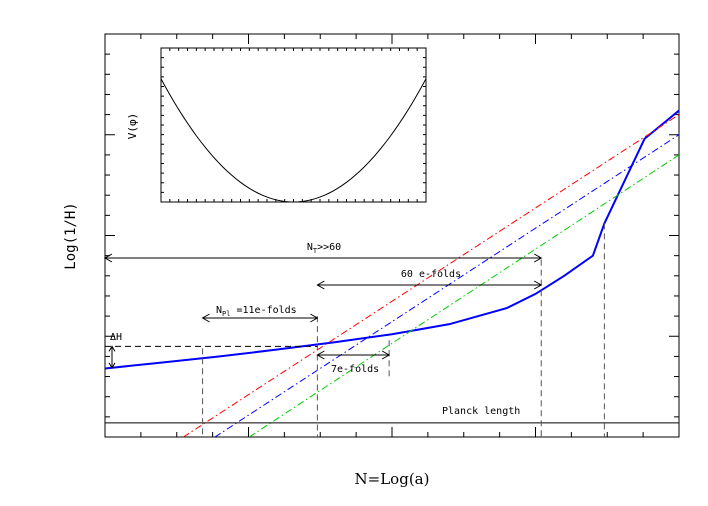 The width and height of the screenshot is (708, 506). I want to click on x-axis-label: N=Log(a), so click(392, 479).